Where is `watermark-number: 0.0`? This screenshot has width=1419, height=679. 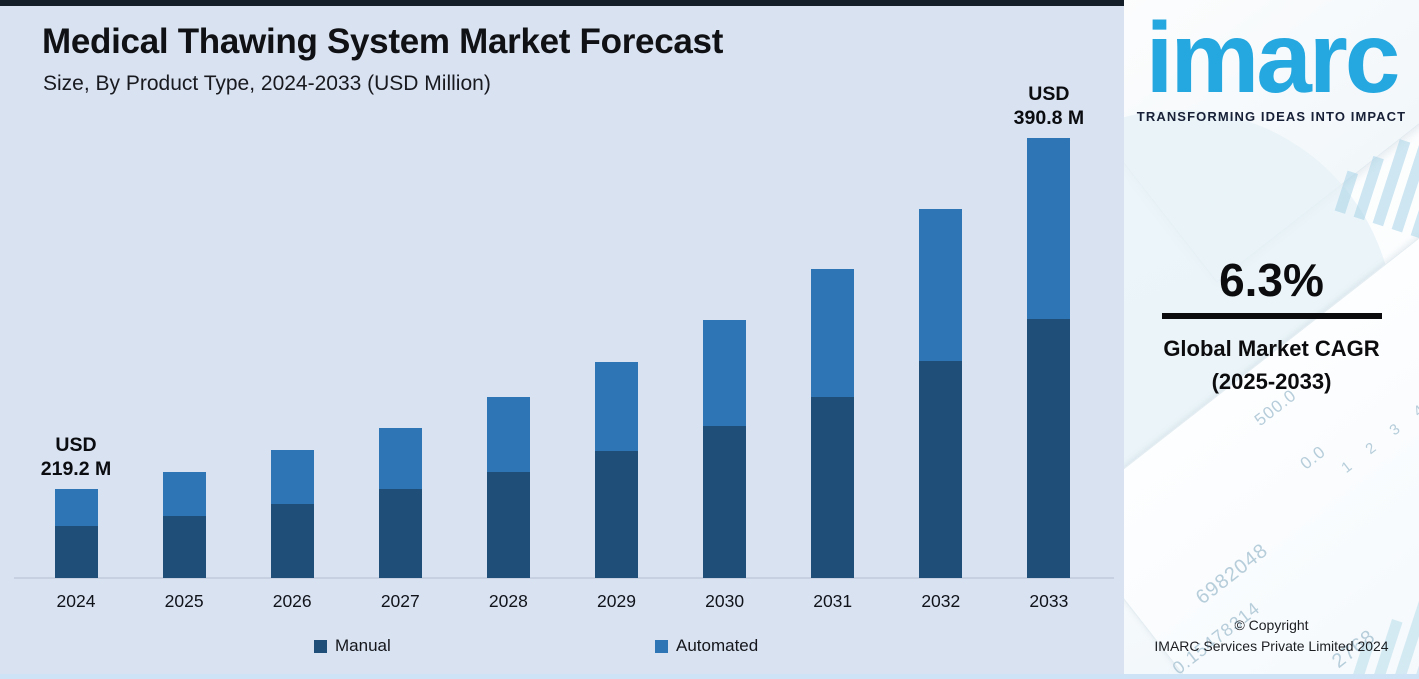
watermark-number: 0.0 is located at coordinates (1313, 457).